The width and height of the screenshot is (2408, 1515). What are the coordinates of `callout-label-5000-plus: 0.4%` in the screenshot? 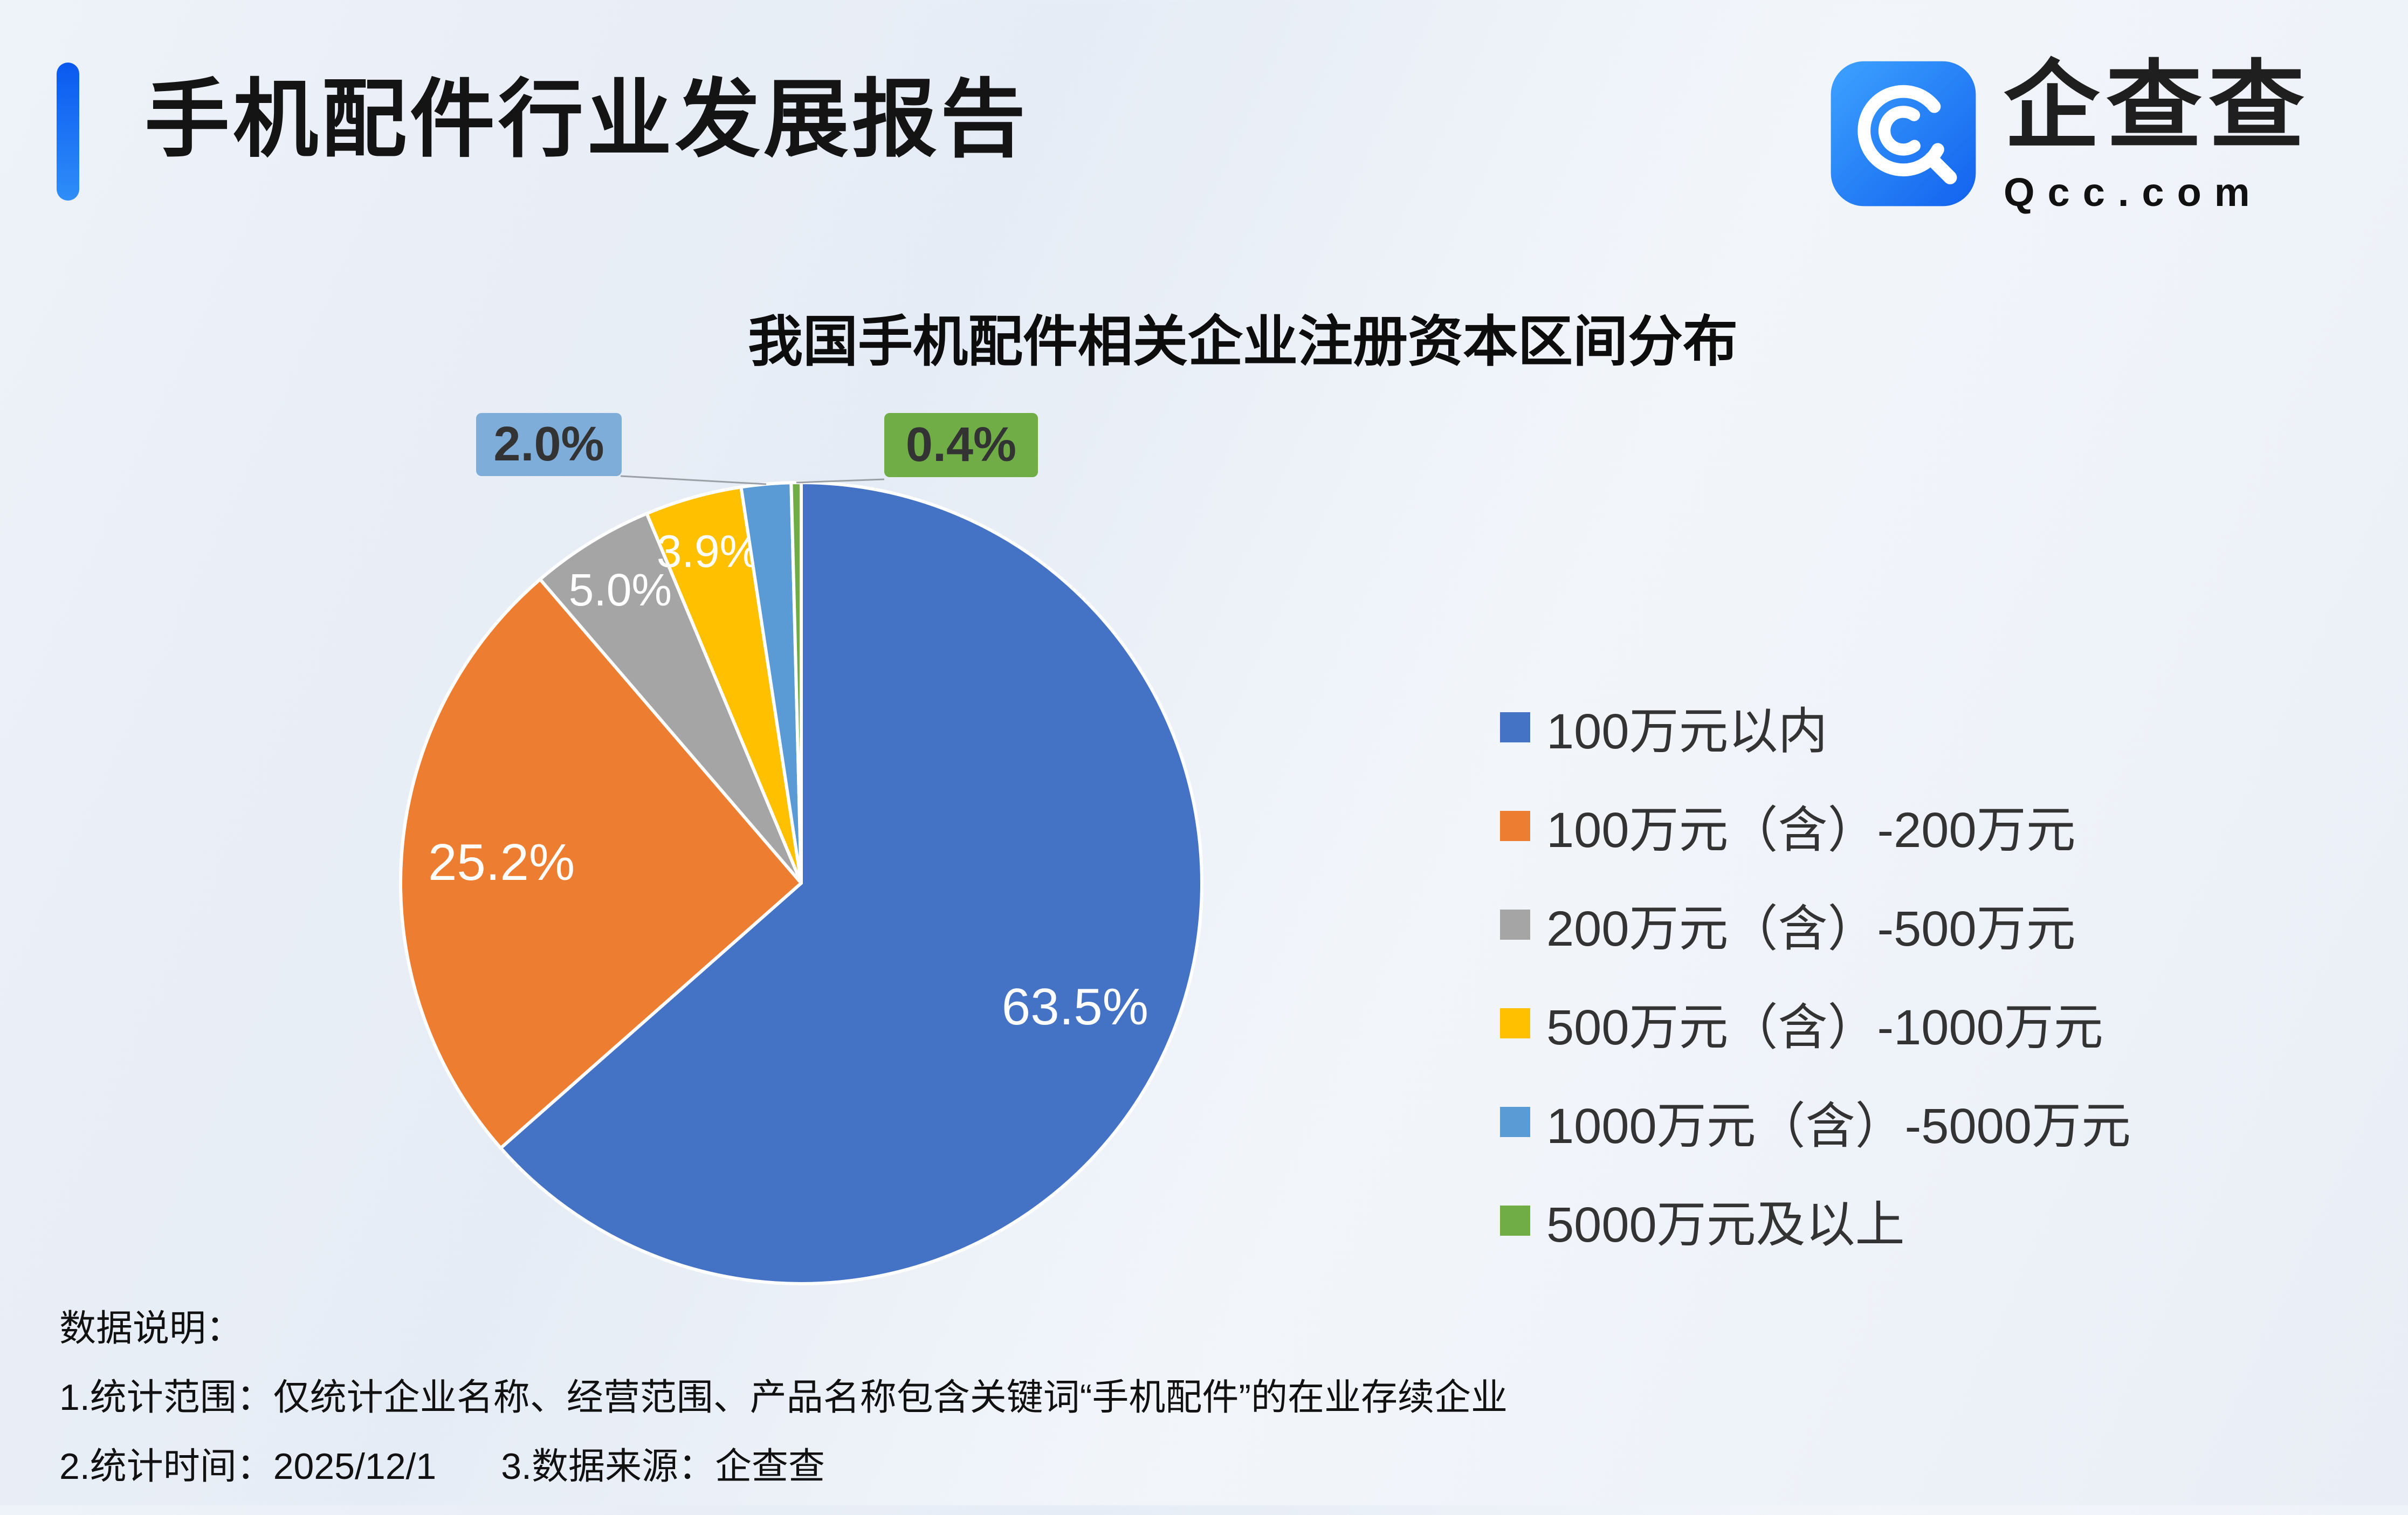 It's located at (961, 445).